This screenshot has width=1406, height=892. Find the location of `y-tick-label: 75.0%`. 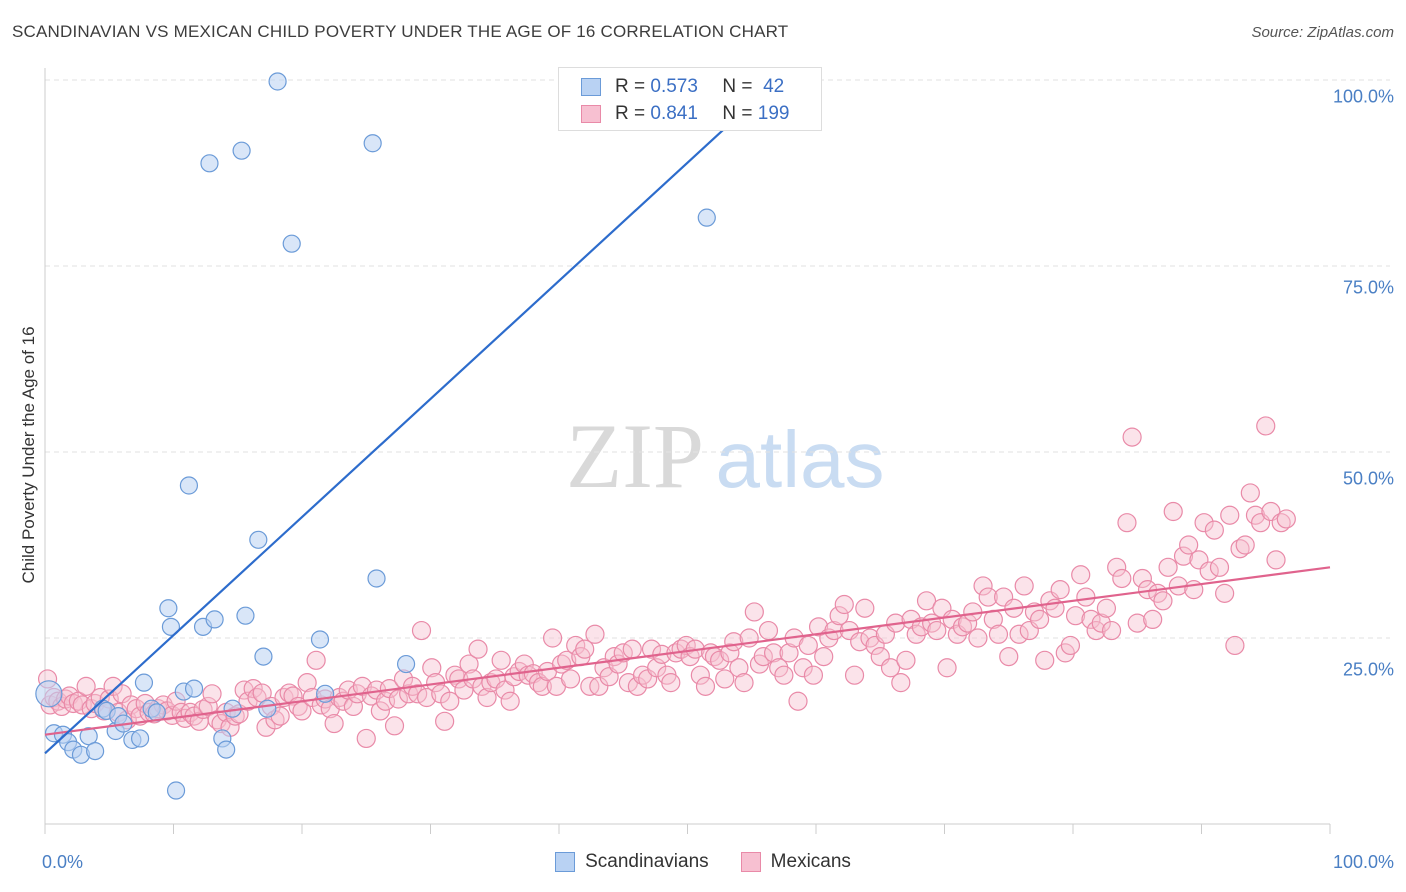

y-tick-label: 75.0% is located at coordinates (1368, 287).